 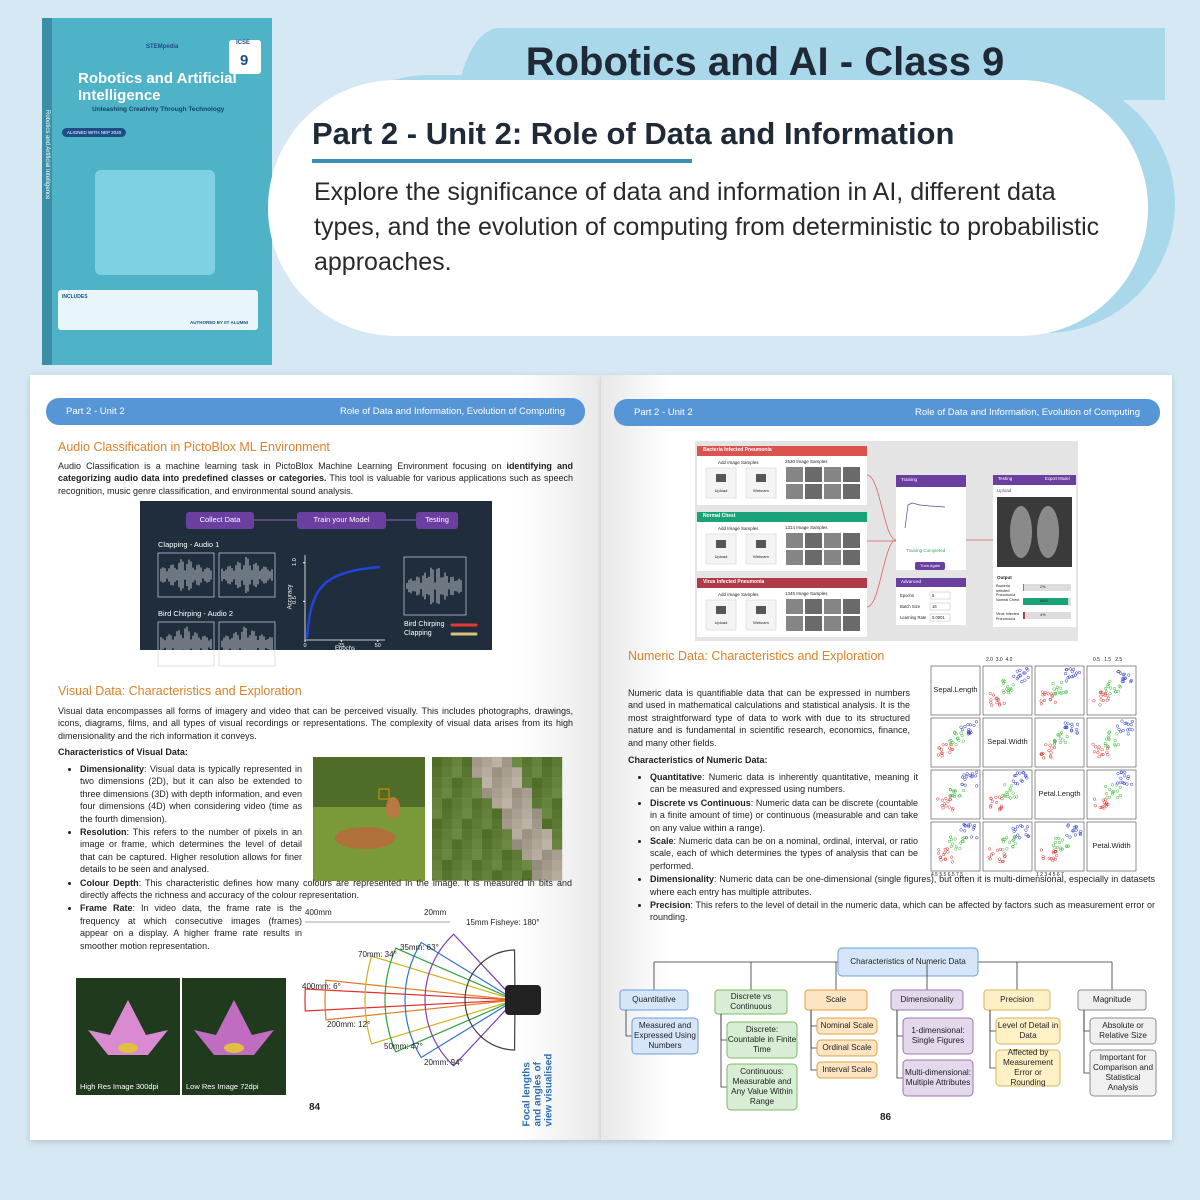 What do you see at coordinates (907, 595) in the screenshot?
I see `param-name: Epochs` at bounding box center [907, 595].